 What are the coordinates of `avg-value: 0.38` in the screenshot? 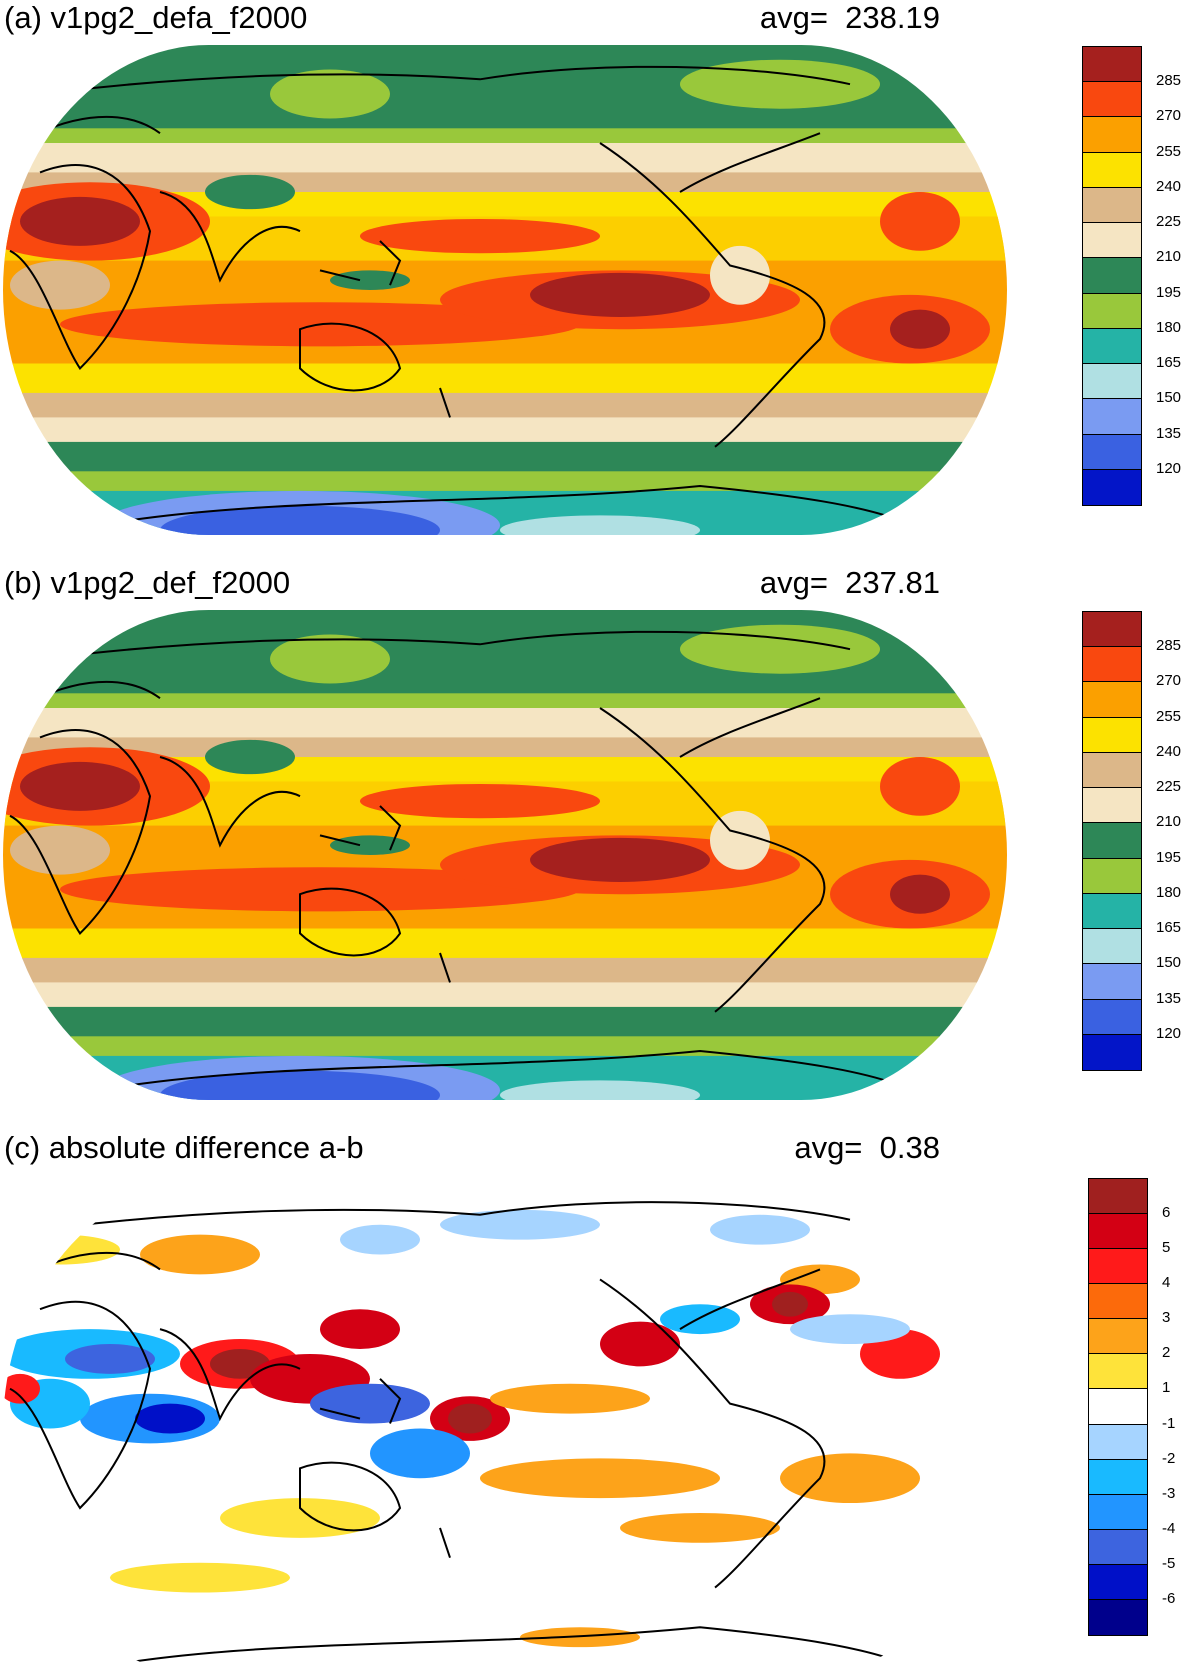 It's located at (909, 1147).